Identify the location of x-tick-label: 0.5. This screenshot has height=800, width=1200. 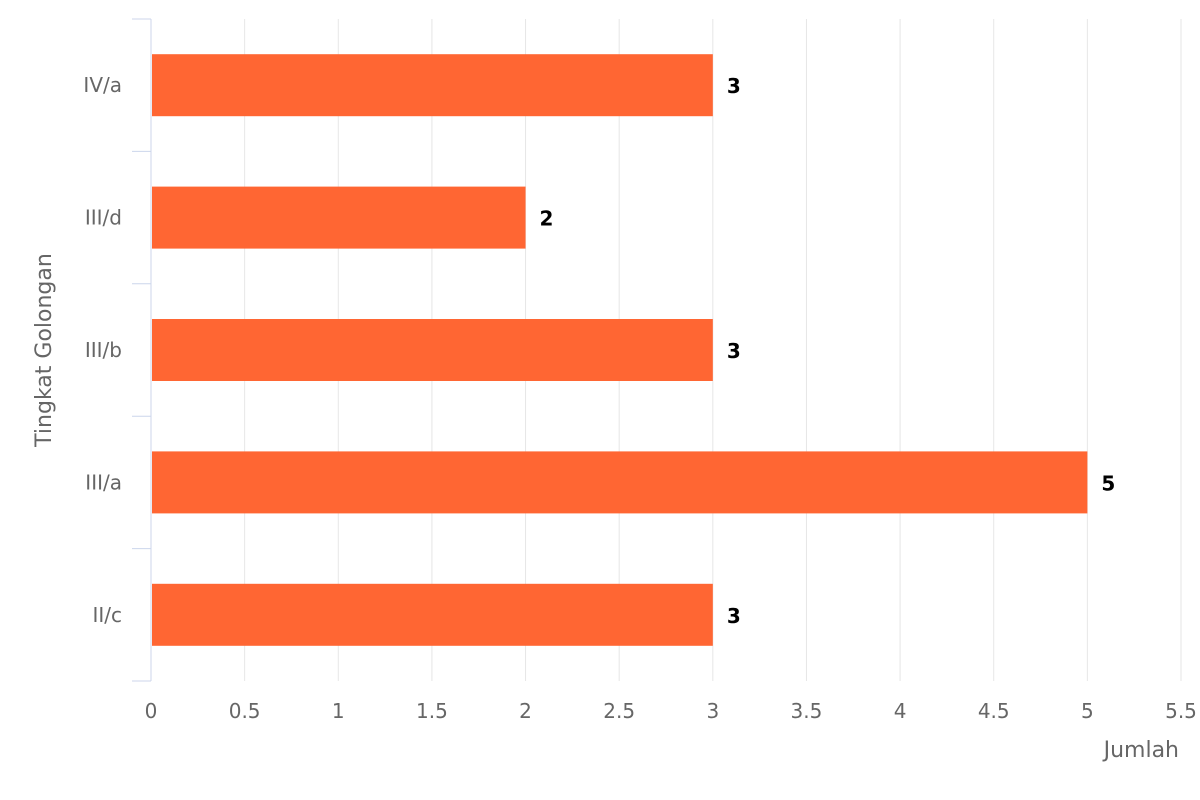
(245, 711).